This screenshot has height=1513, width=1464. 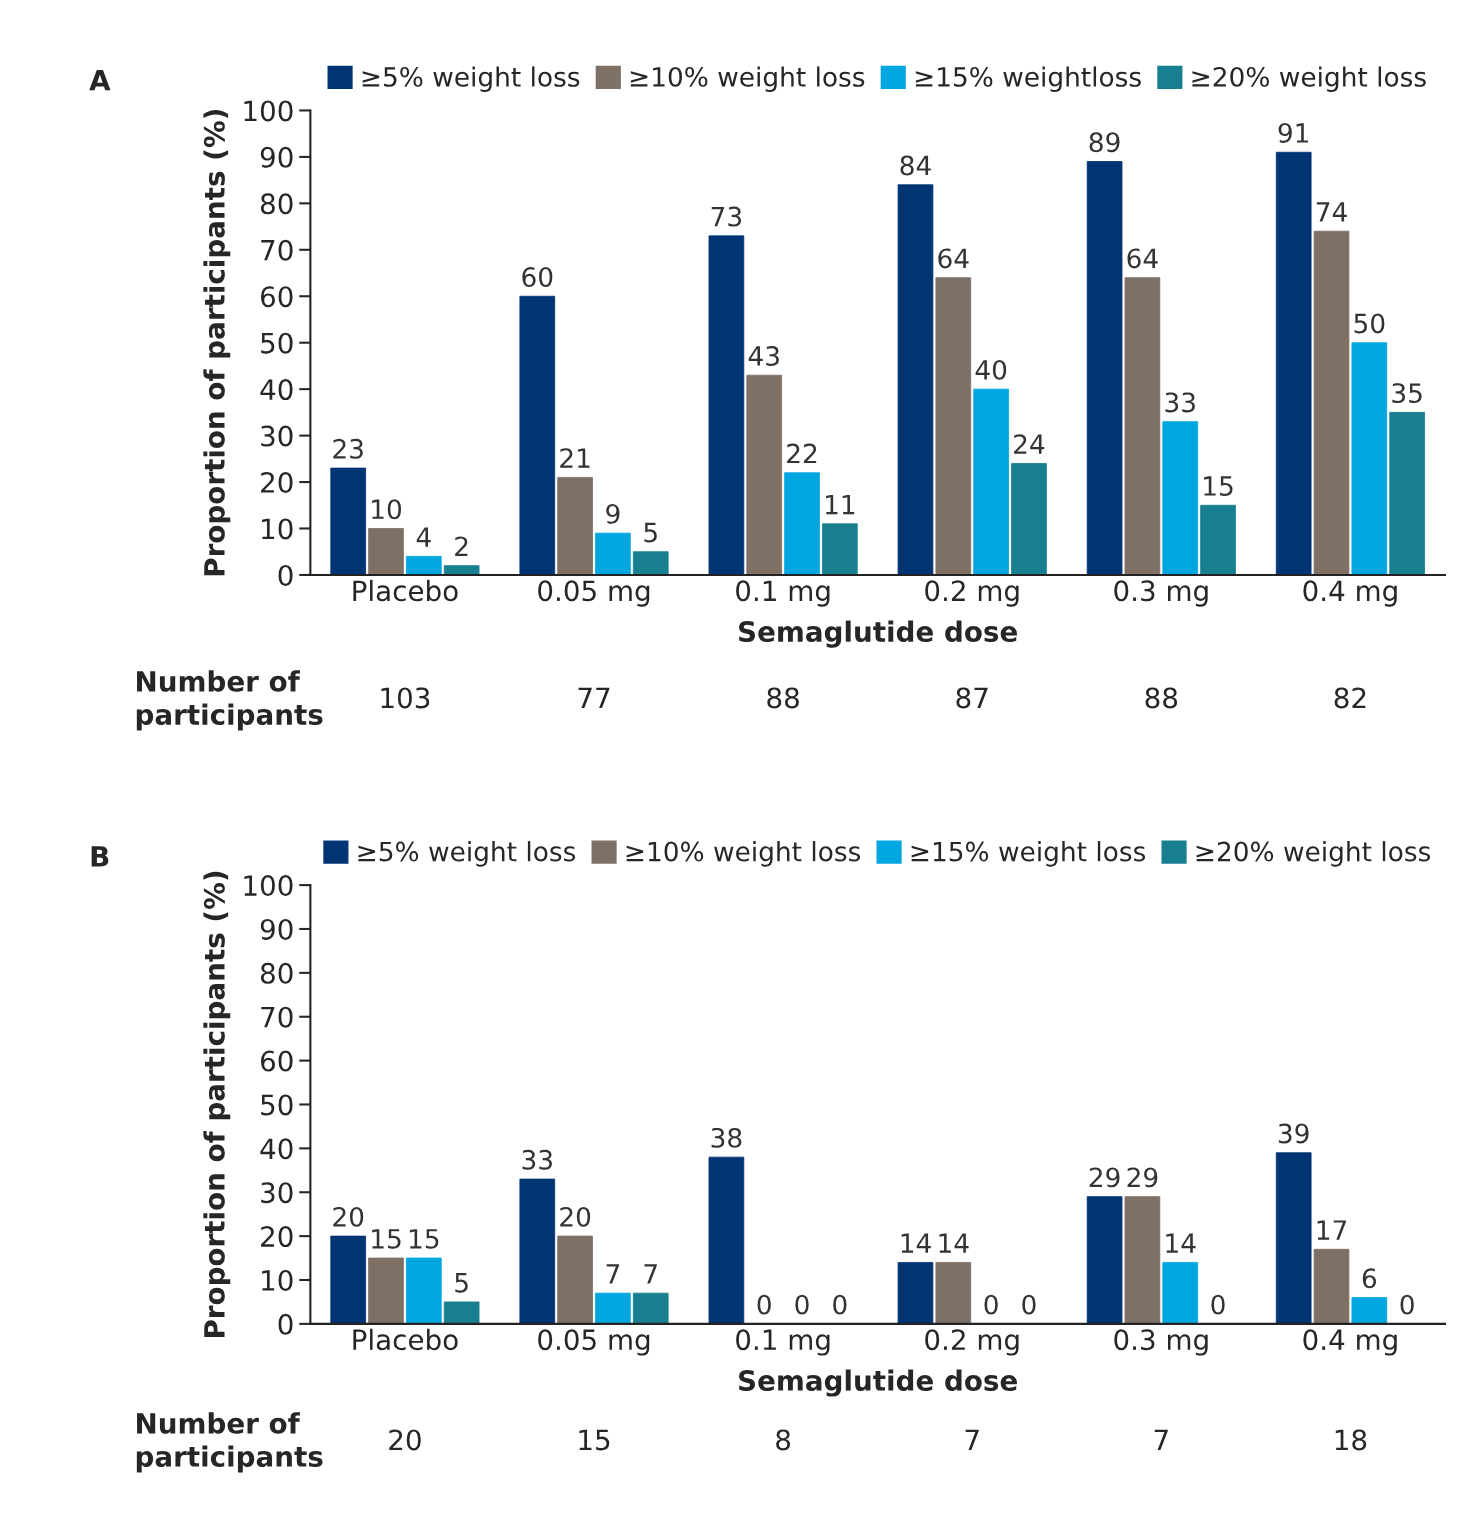 What do you see at coordinates (1350, 698) in the screenshot?
I see `text: 82` at bounding box center [1350, 698].